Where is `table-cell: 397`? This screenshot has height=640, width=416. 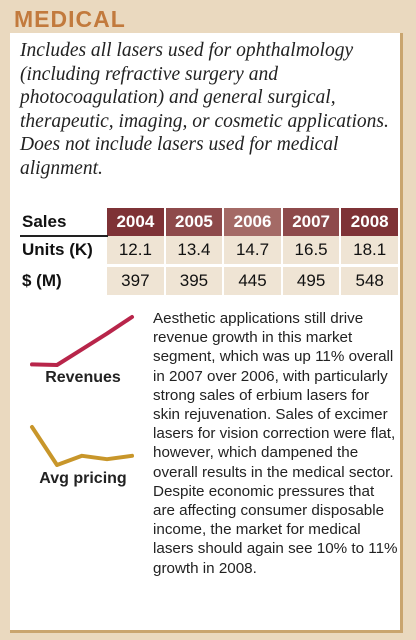
table-cell: 397 is located at coordinates (136, 281).